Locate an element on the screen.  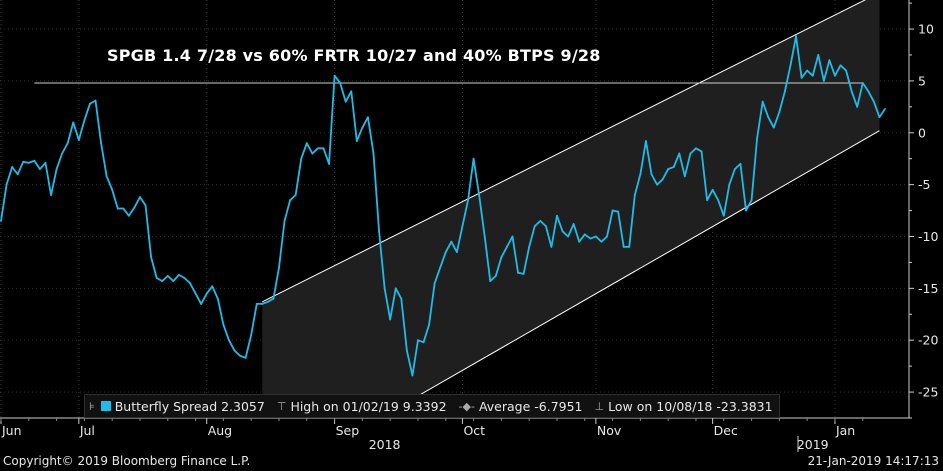
legend-series-item: ⊧ Butterfly Spread 2.3057 is located at coordinates (177, 406).